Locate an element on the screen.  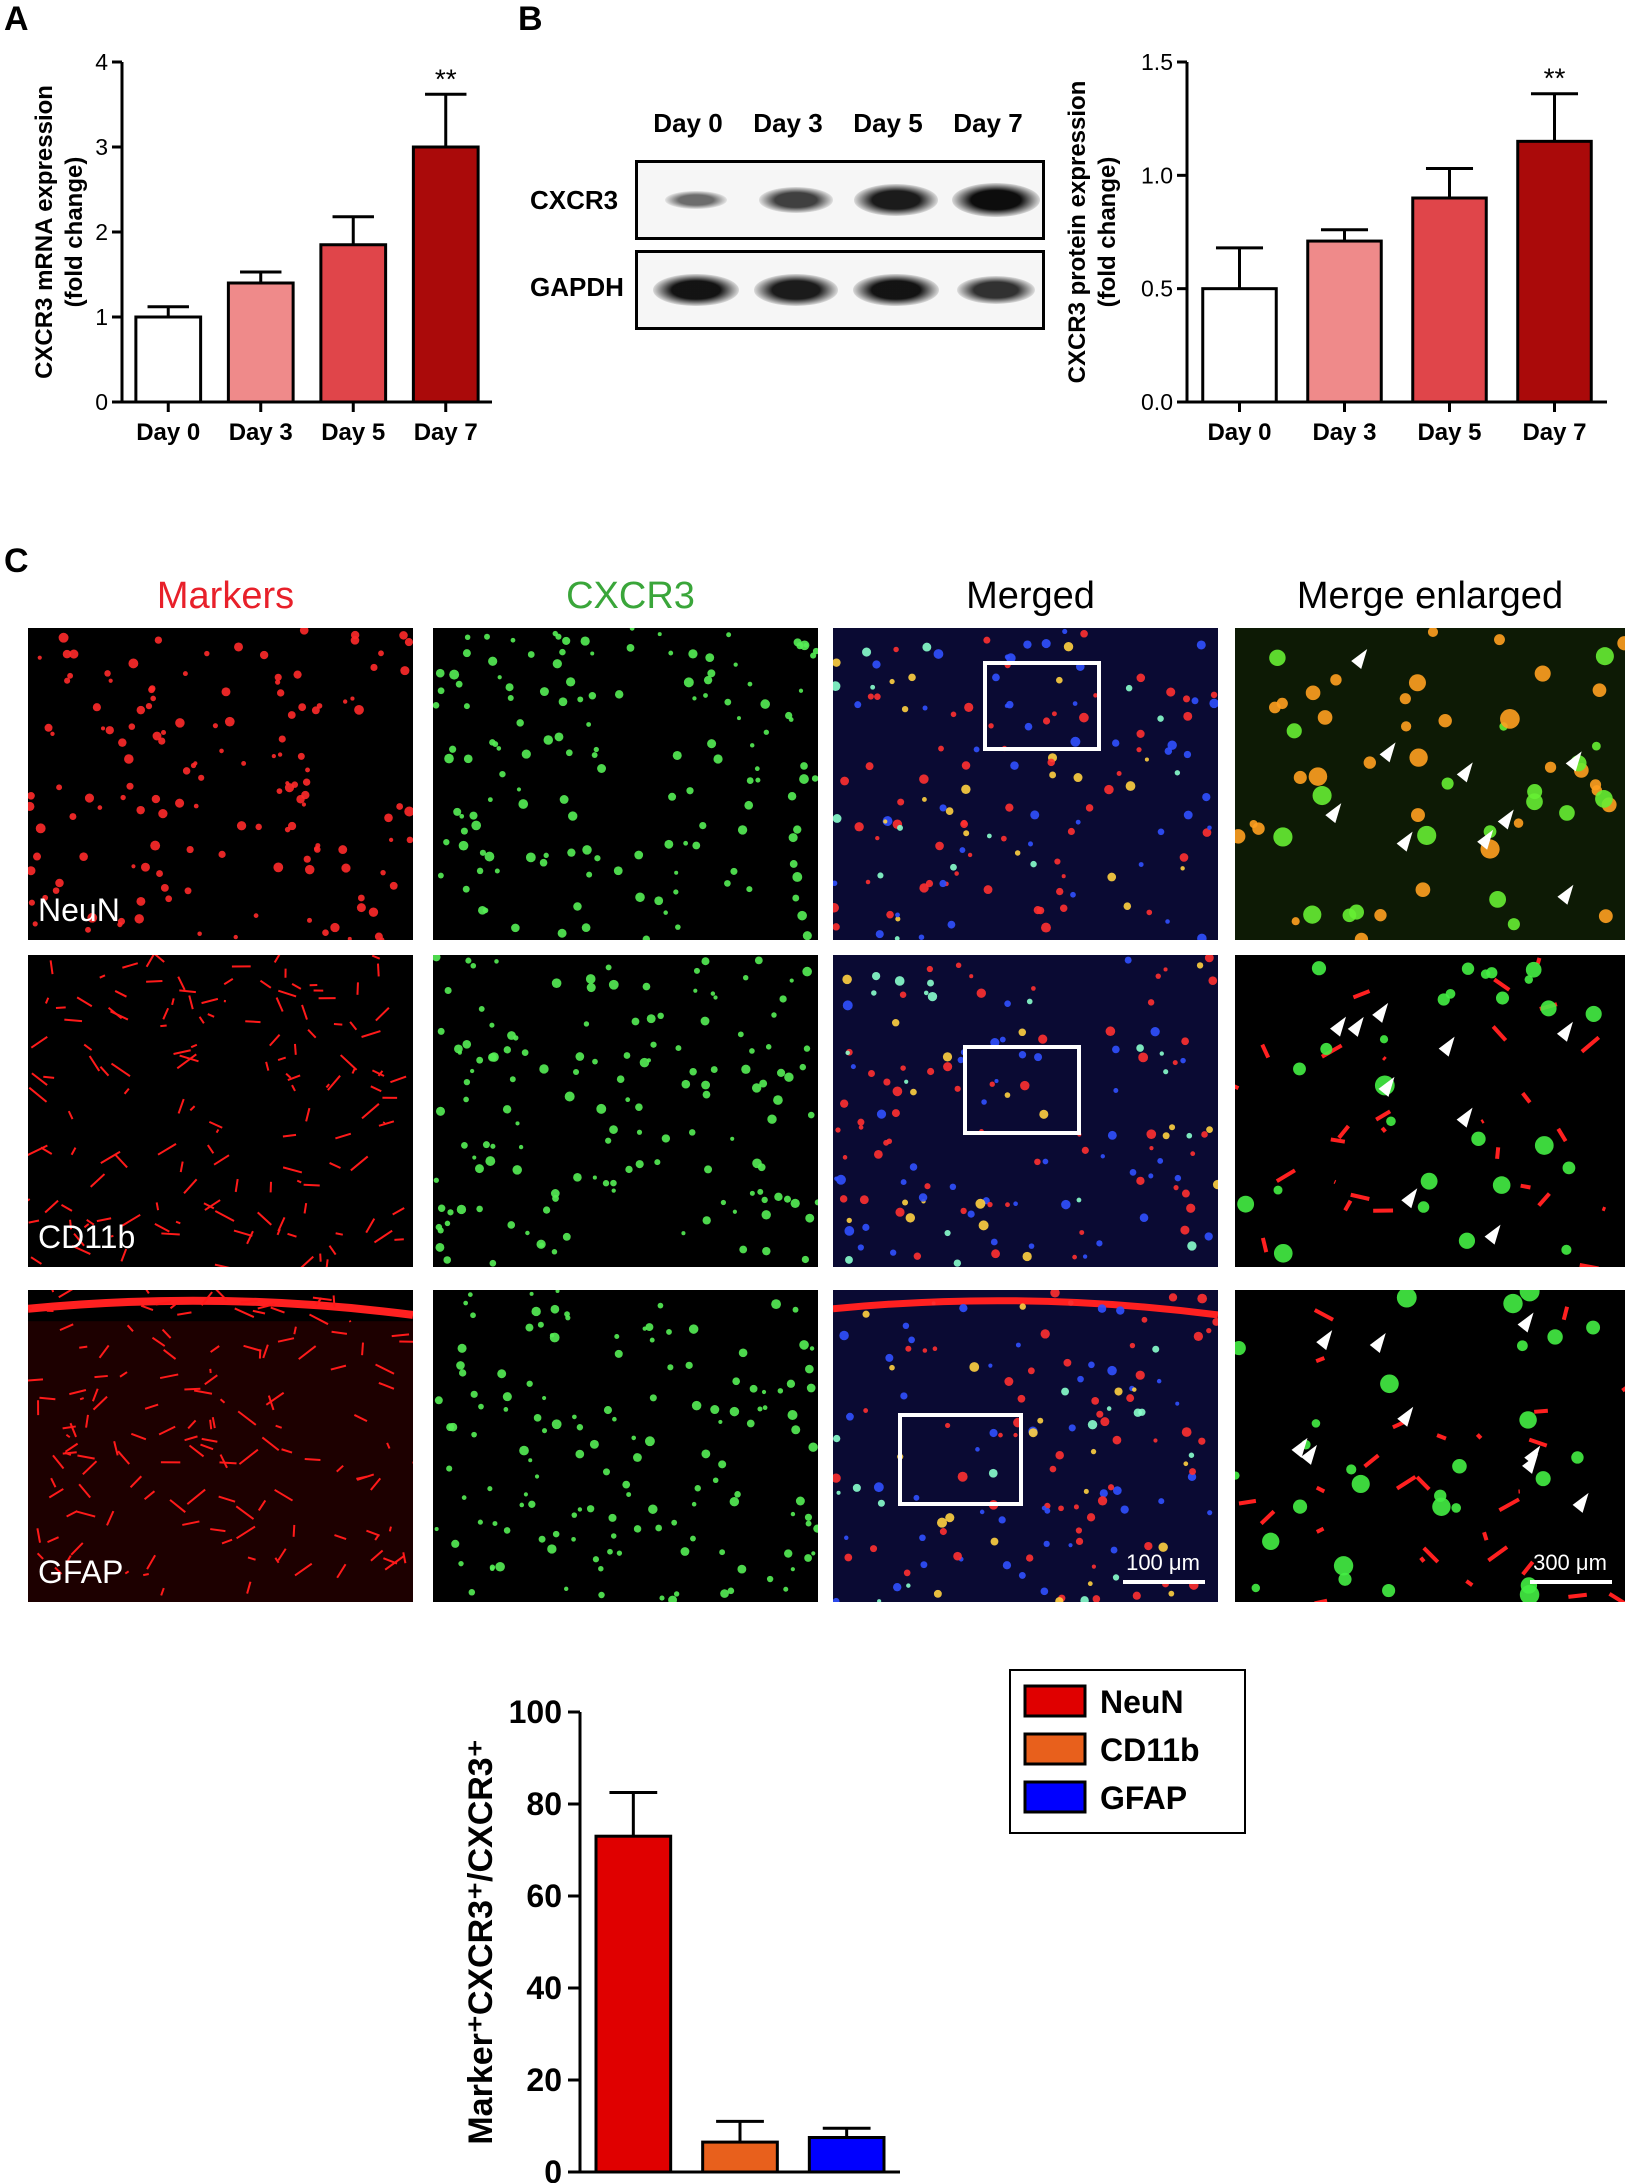
x-tick-label: Day 3 is located at coordinates (261, 432).